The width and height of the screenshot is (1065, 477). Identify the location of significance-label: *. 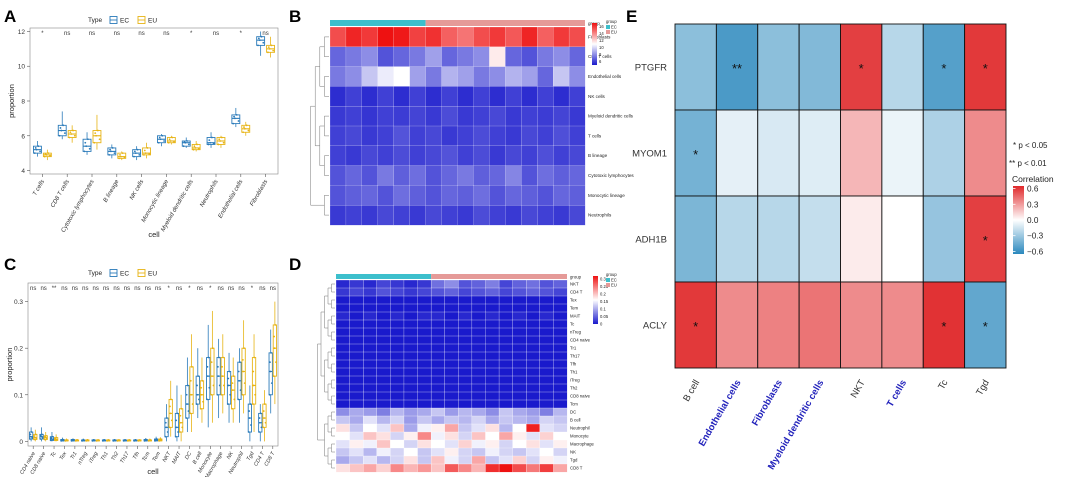
(210, 289).